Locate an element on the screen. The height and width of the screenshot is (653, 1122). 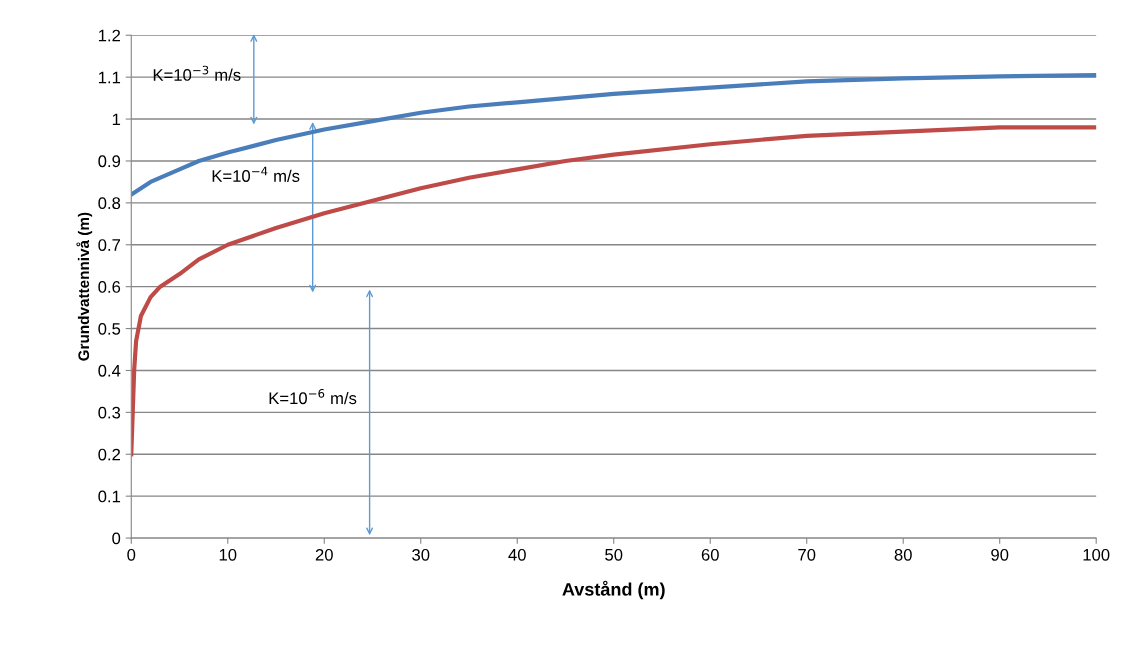
y-tick-label: 1.1 is located at coordinates (109, 77).